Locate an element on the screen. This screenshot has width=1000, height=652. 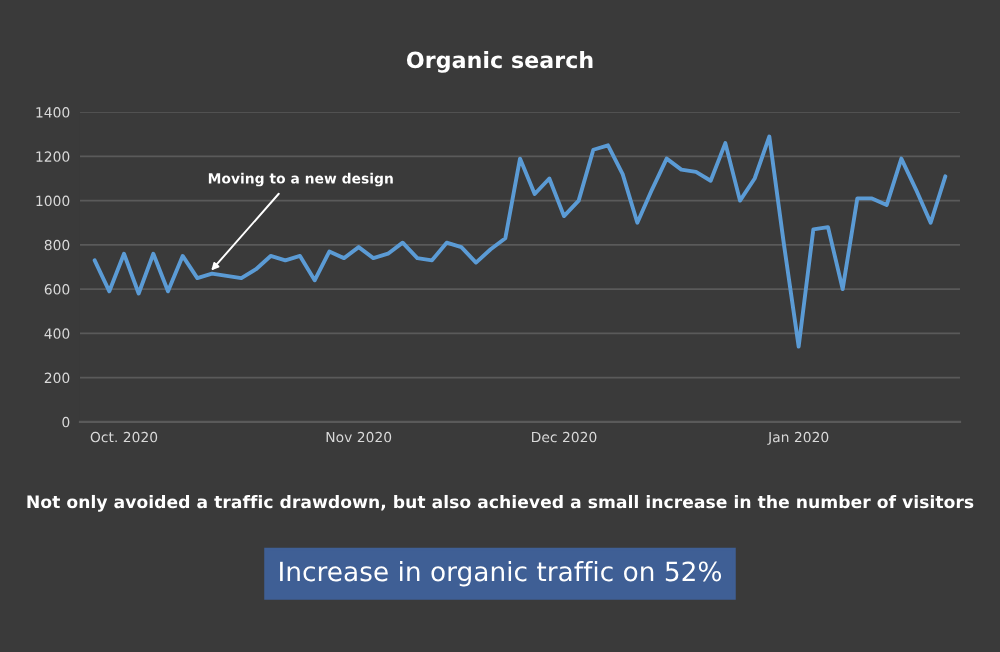
text: Not only avoided a traffic drawdown, but also achieved a small increase in the number of visitors is located at coordinates (500, 503).